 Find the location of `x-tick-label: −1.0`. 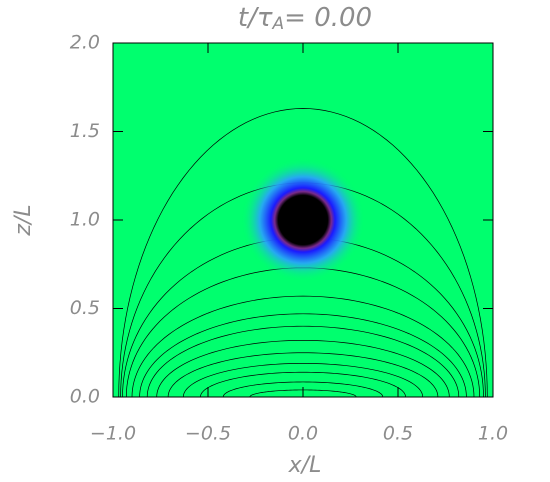

x-tick-label: −1.0 is located at coordinates (113, 434).